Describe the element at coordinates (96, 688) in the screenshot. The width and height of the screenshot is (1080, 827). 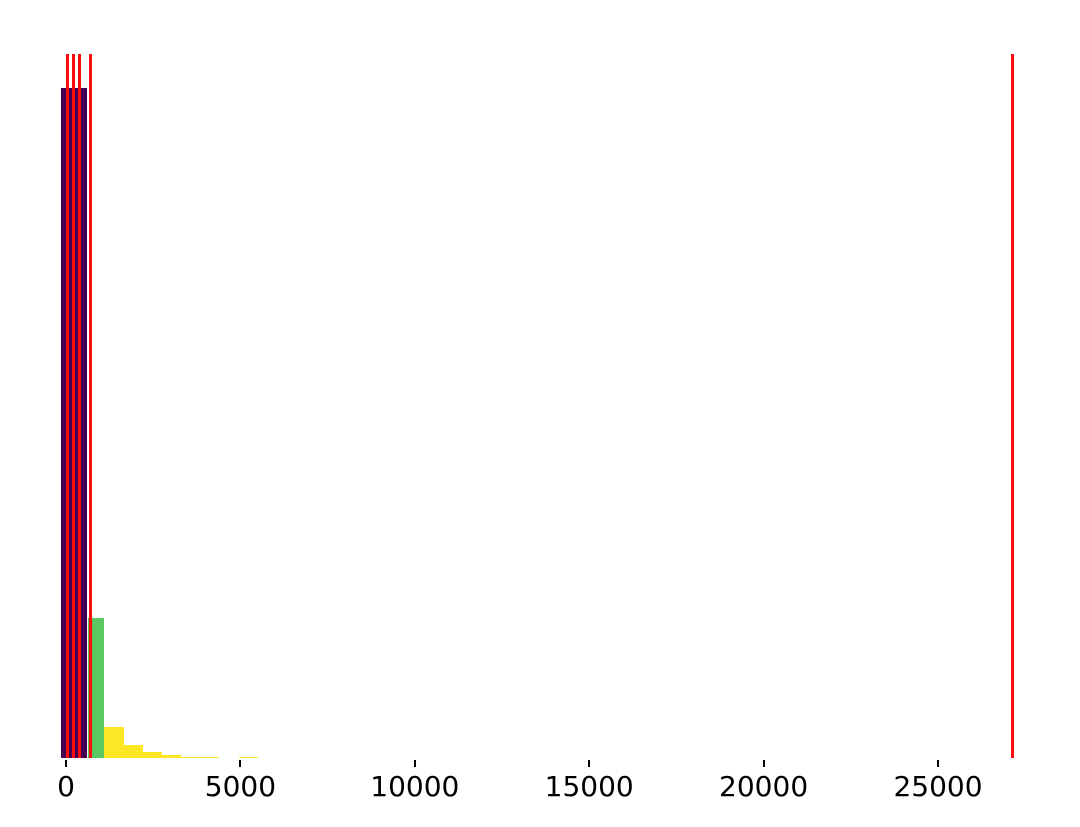
I see `green-histogram-bar` at that location.